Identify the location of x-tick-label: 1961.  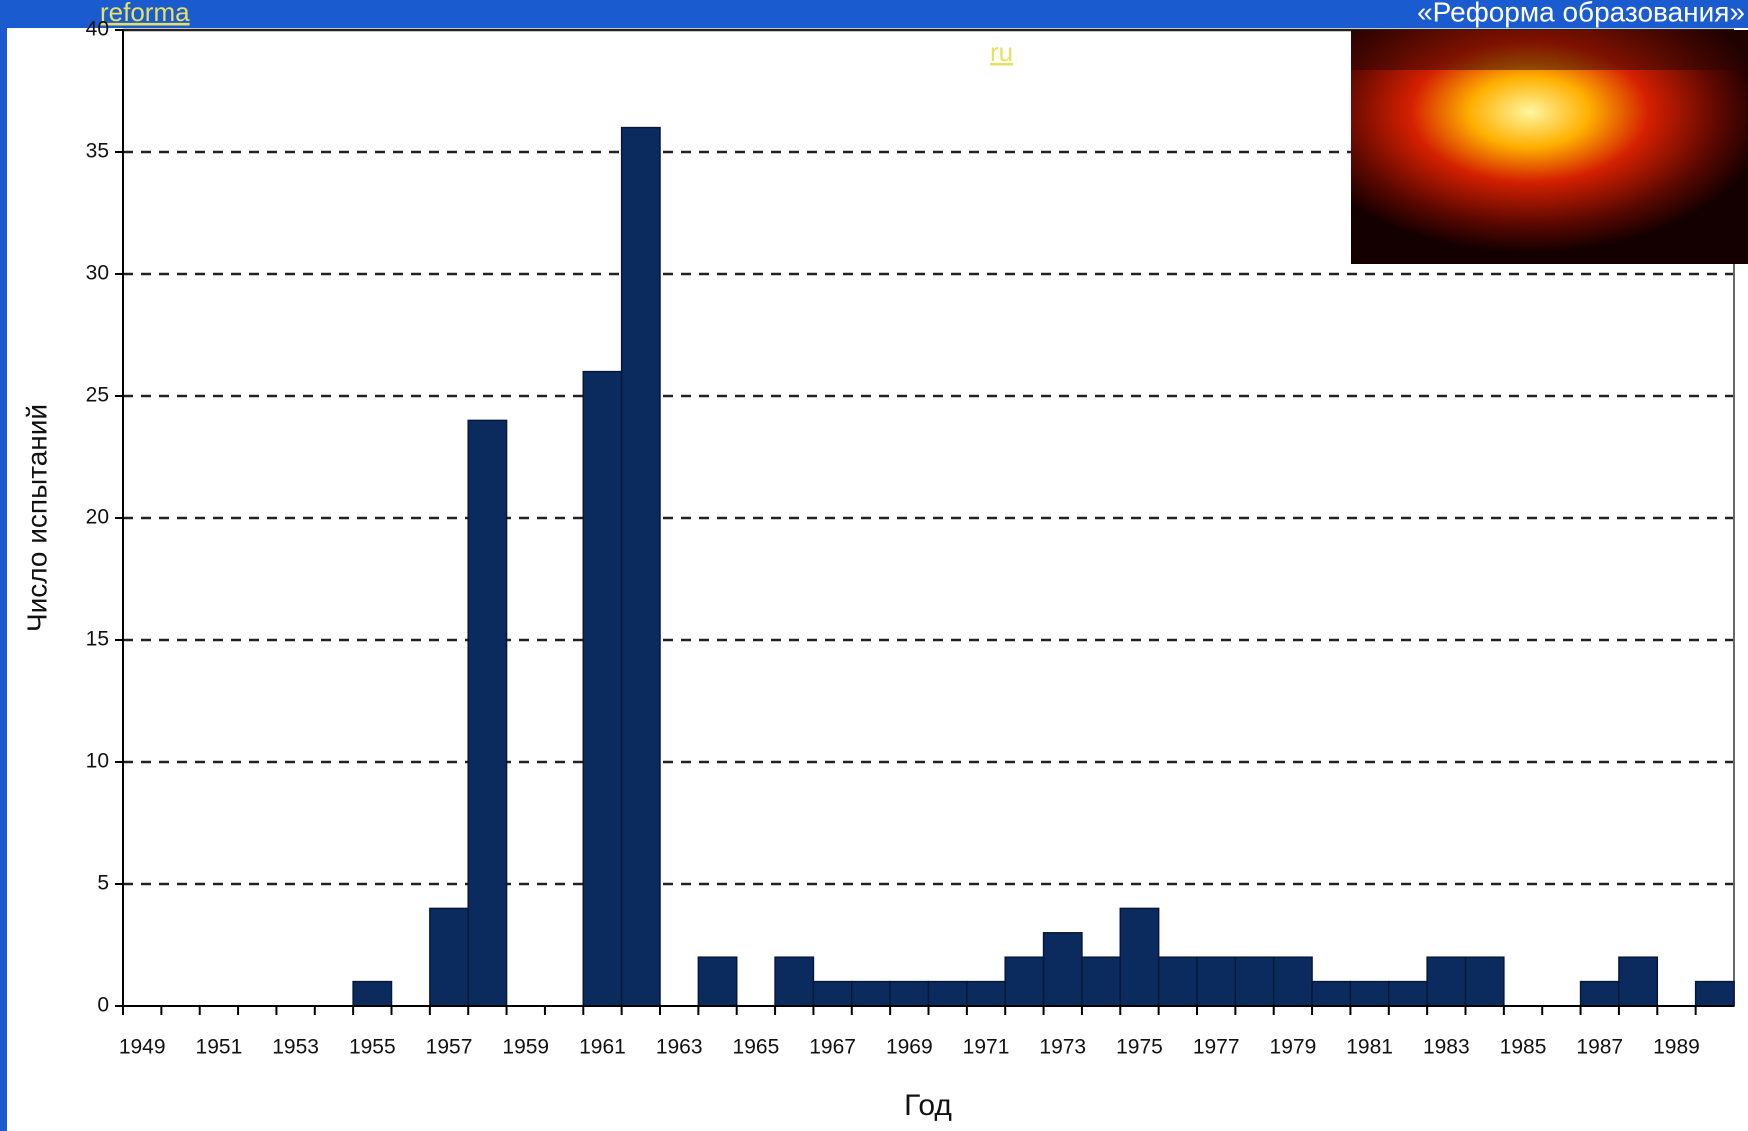
(602, 1047).